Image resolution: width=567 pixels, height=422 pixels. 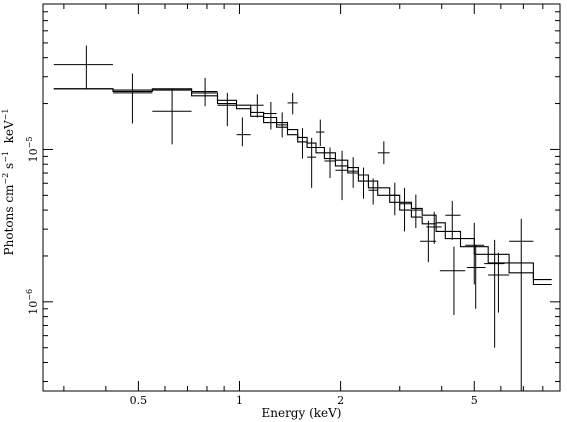 I want to click on y-tick-label: 10−6, so click(x=32, y=302).